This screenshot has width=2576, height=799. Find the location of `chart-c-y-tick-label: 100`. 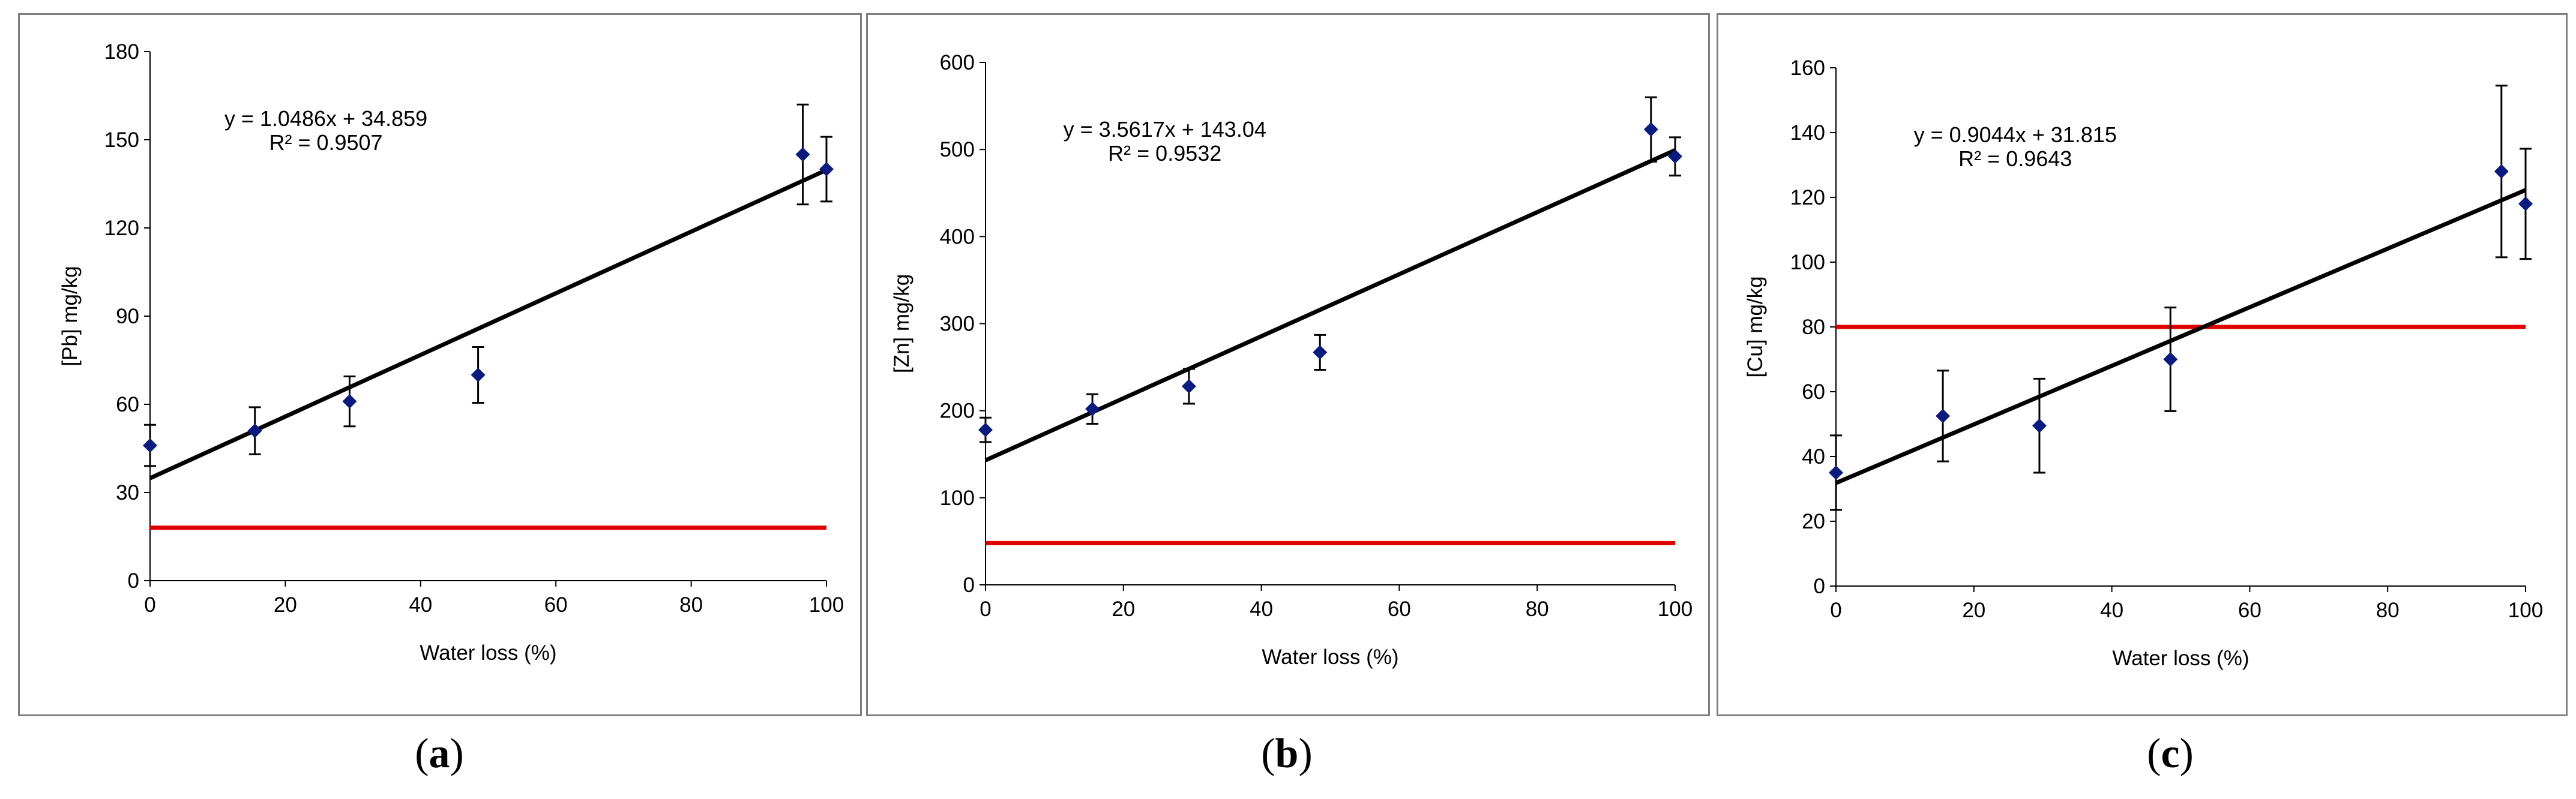

chart-c-y-tick-label: 100 is located at coordinates (1808, 263).